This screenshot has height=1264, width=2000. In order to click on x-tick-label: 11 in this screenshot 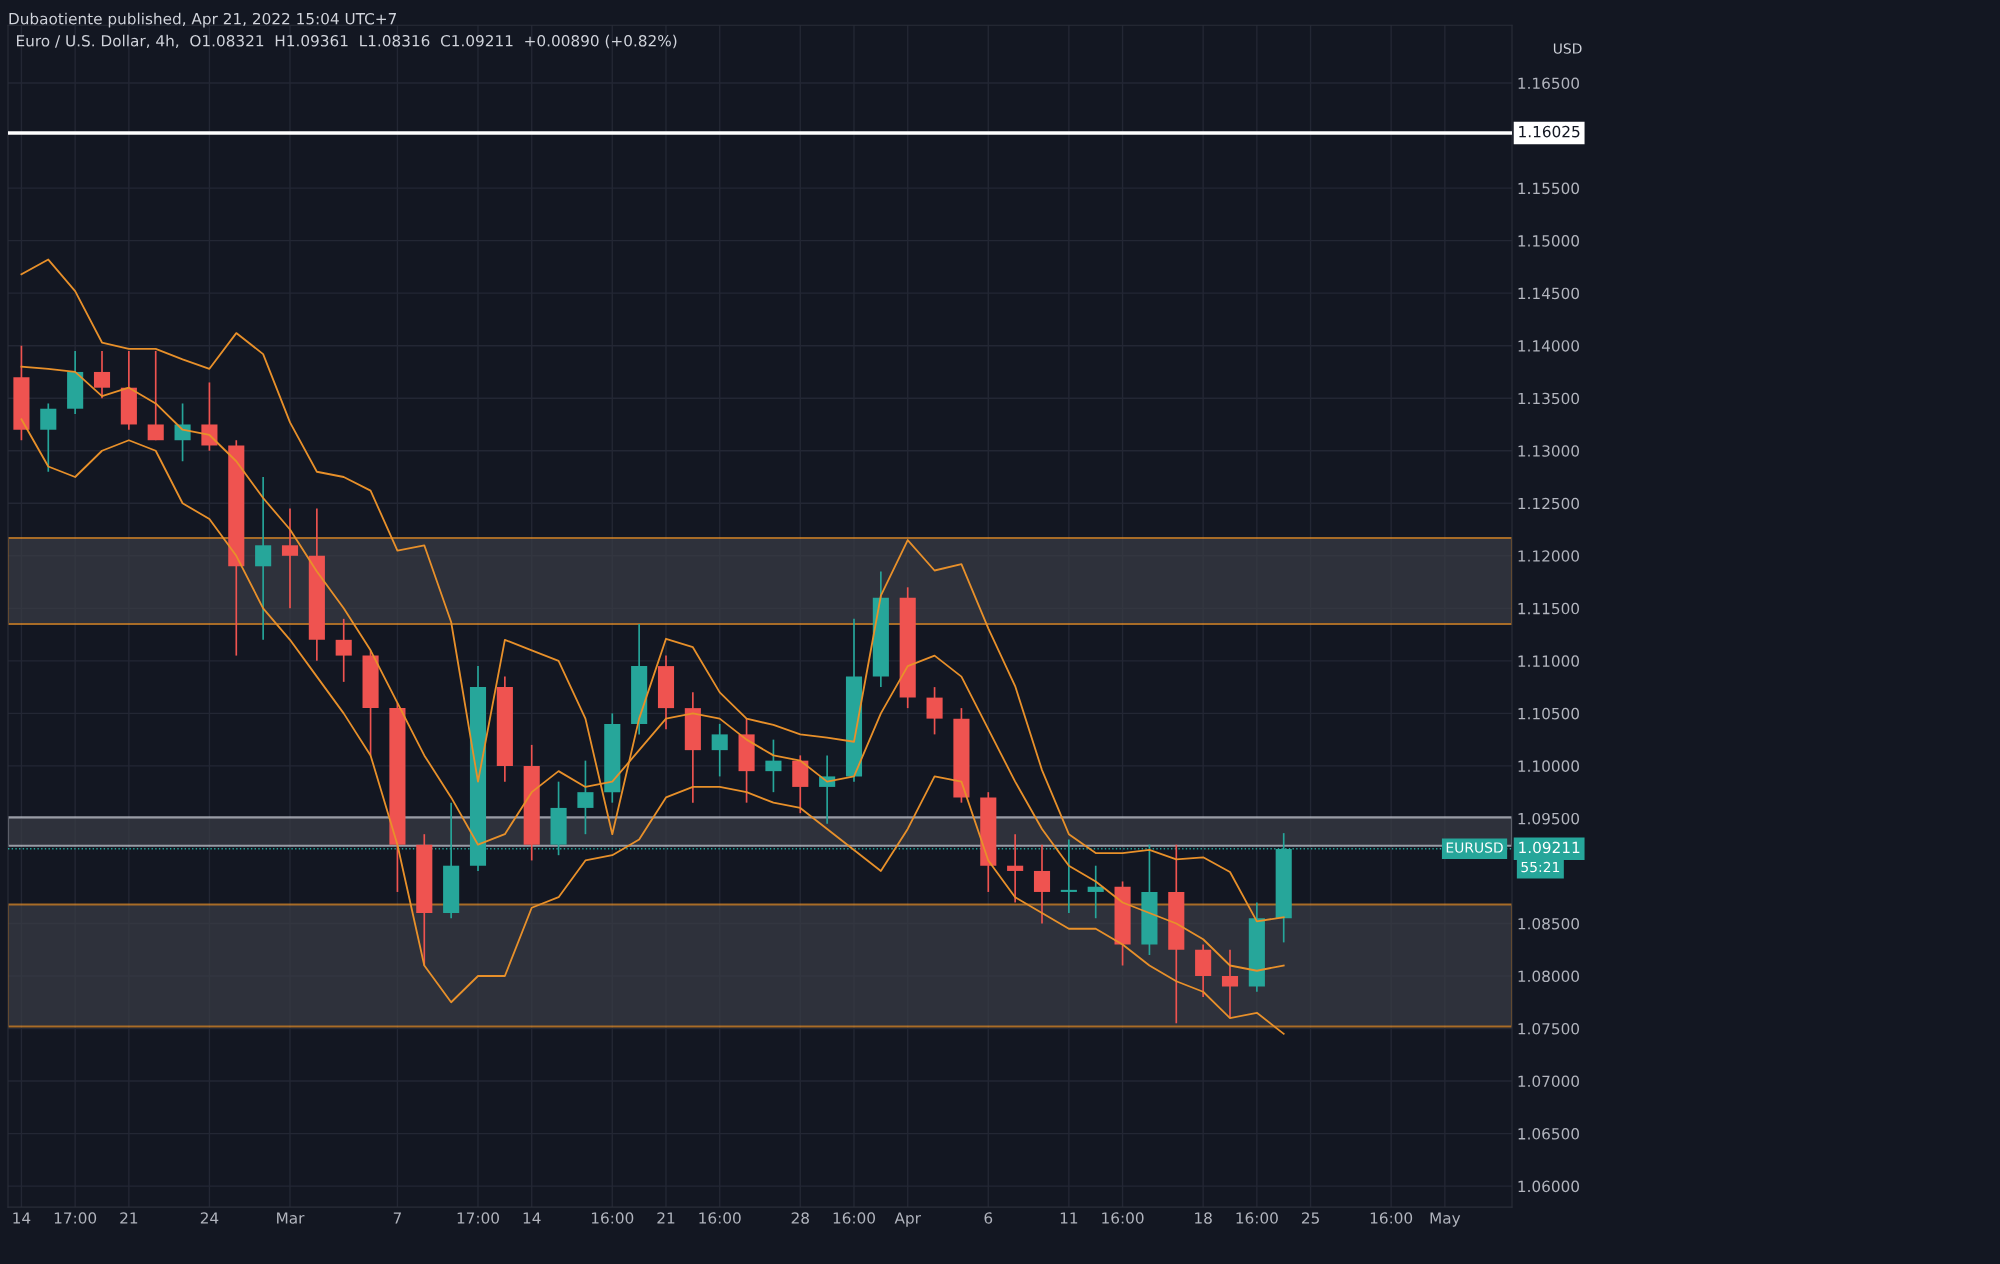, I will do `click(1069, 1218)`.